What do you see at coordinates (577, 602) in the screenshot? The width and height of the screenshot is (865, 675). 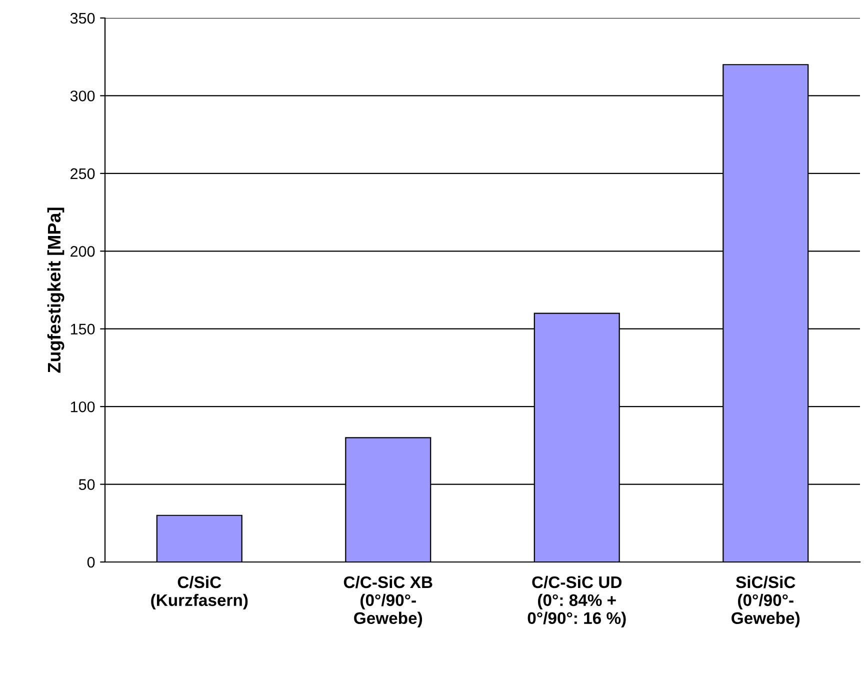 I see `x-tick-label: C/C-SiC UD (0°: 84% + 0°/90°: 16 %)` at bounding box center [577, 602].